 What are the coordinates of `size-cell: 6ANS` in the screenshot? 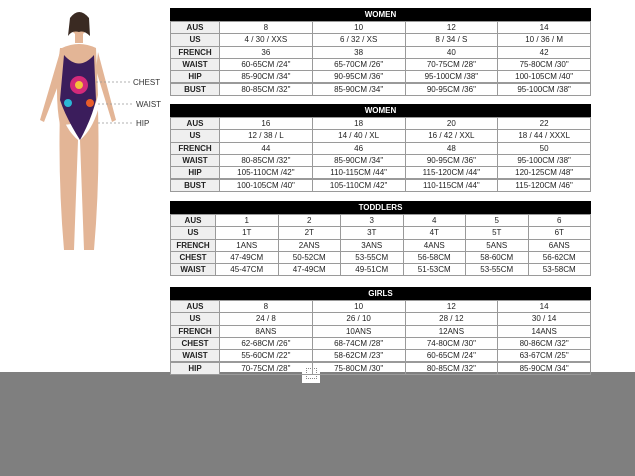 It's located at (559, 245).